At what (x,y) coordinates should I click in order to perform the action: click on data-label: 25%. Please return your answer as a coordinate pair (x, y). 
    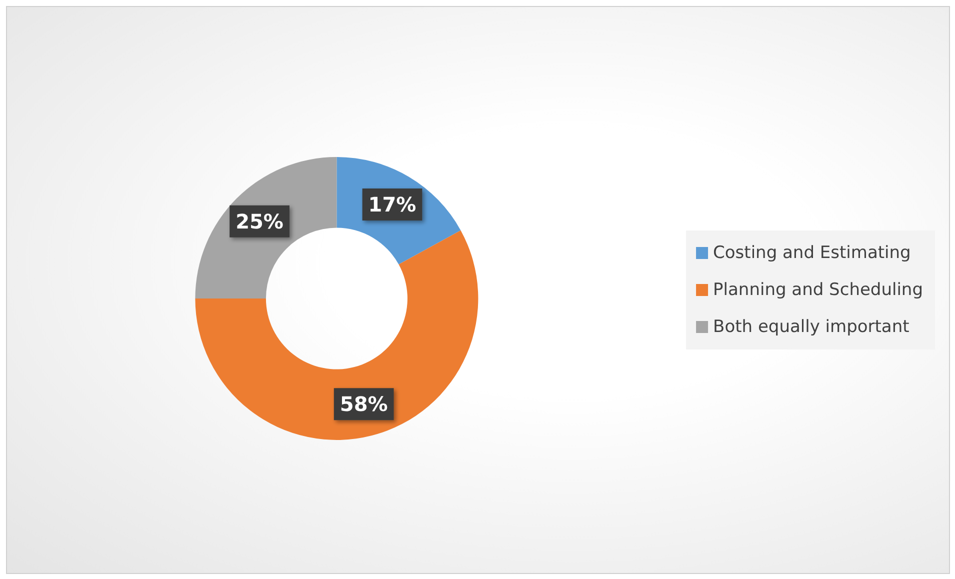
    Looking at the image, I should click on (260, 221).